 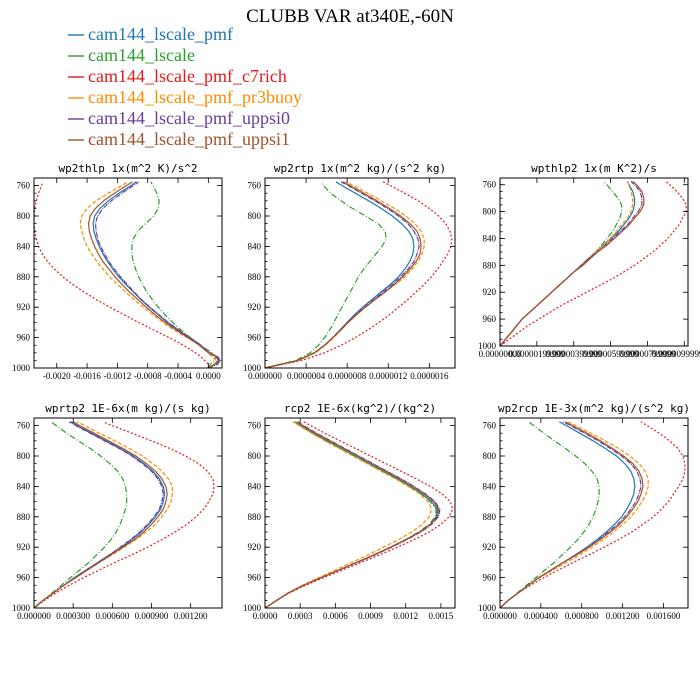 I want to click on panel-title: rcp2 1E-6x(kg^2)/(kg^2), so click(x=360, y=408).